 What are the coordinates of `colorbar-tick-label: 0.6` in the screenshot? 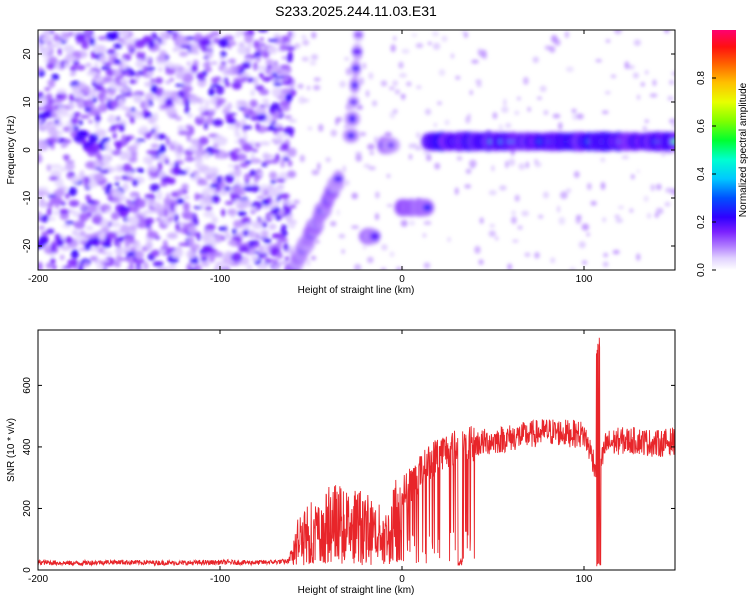 It's located at (701, 126).